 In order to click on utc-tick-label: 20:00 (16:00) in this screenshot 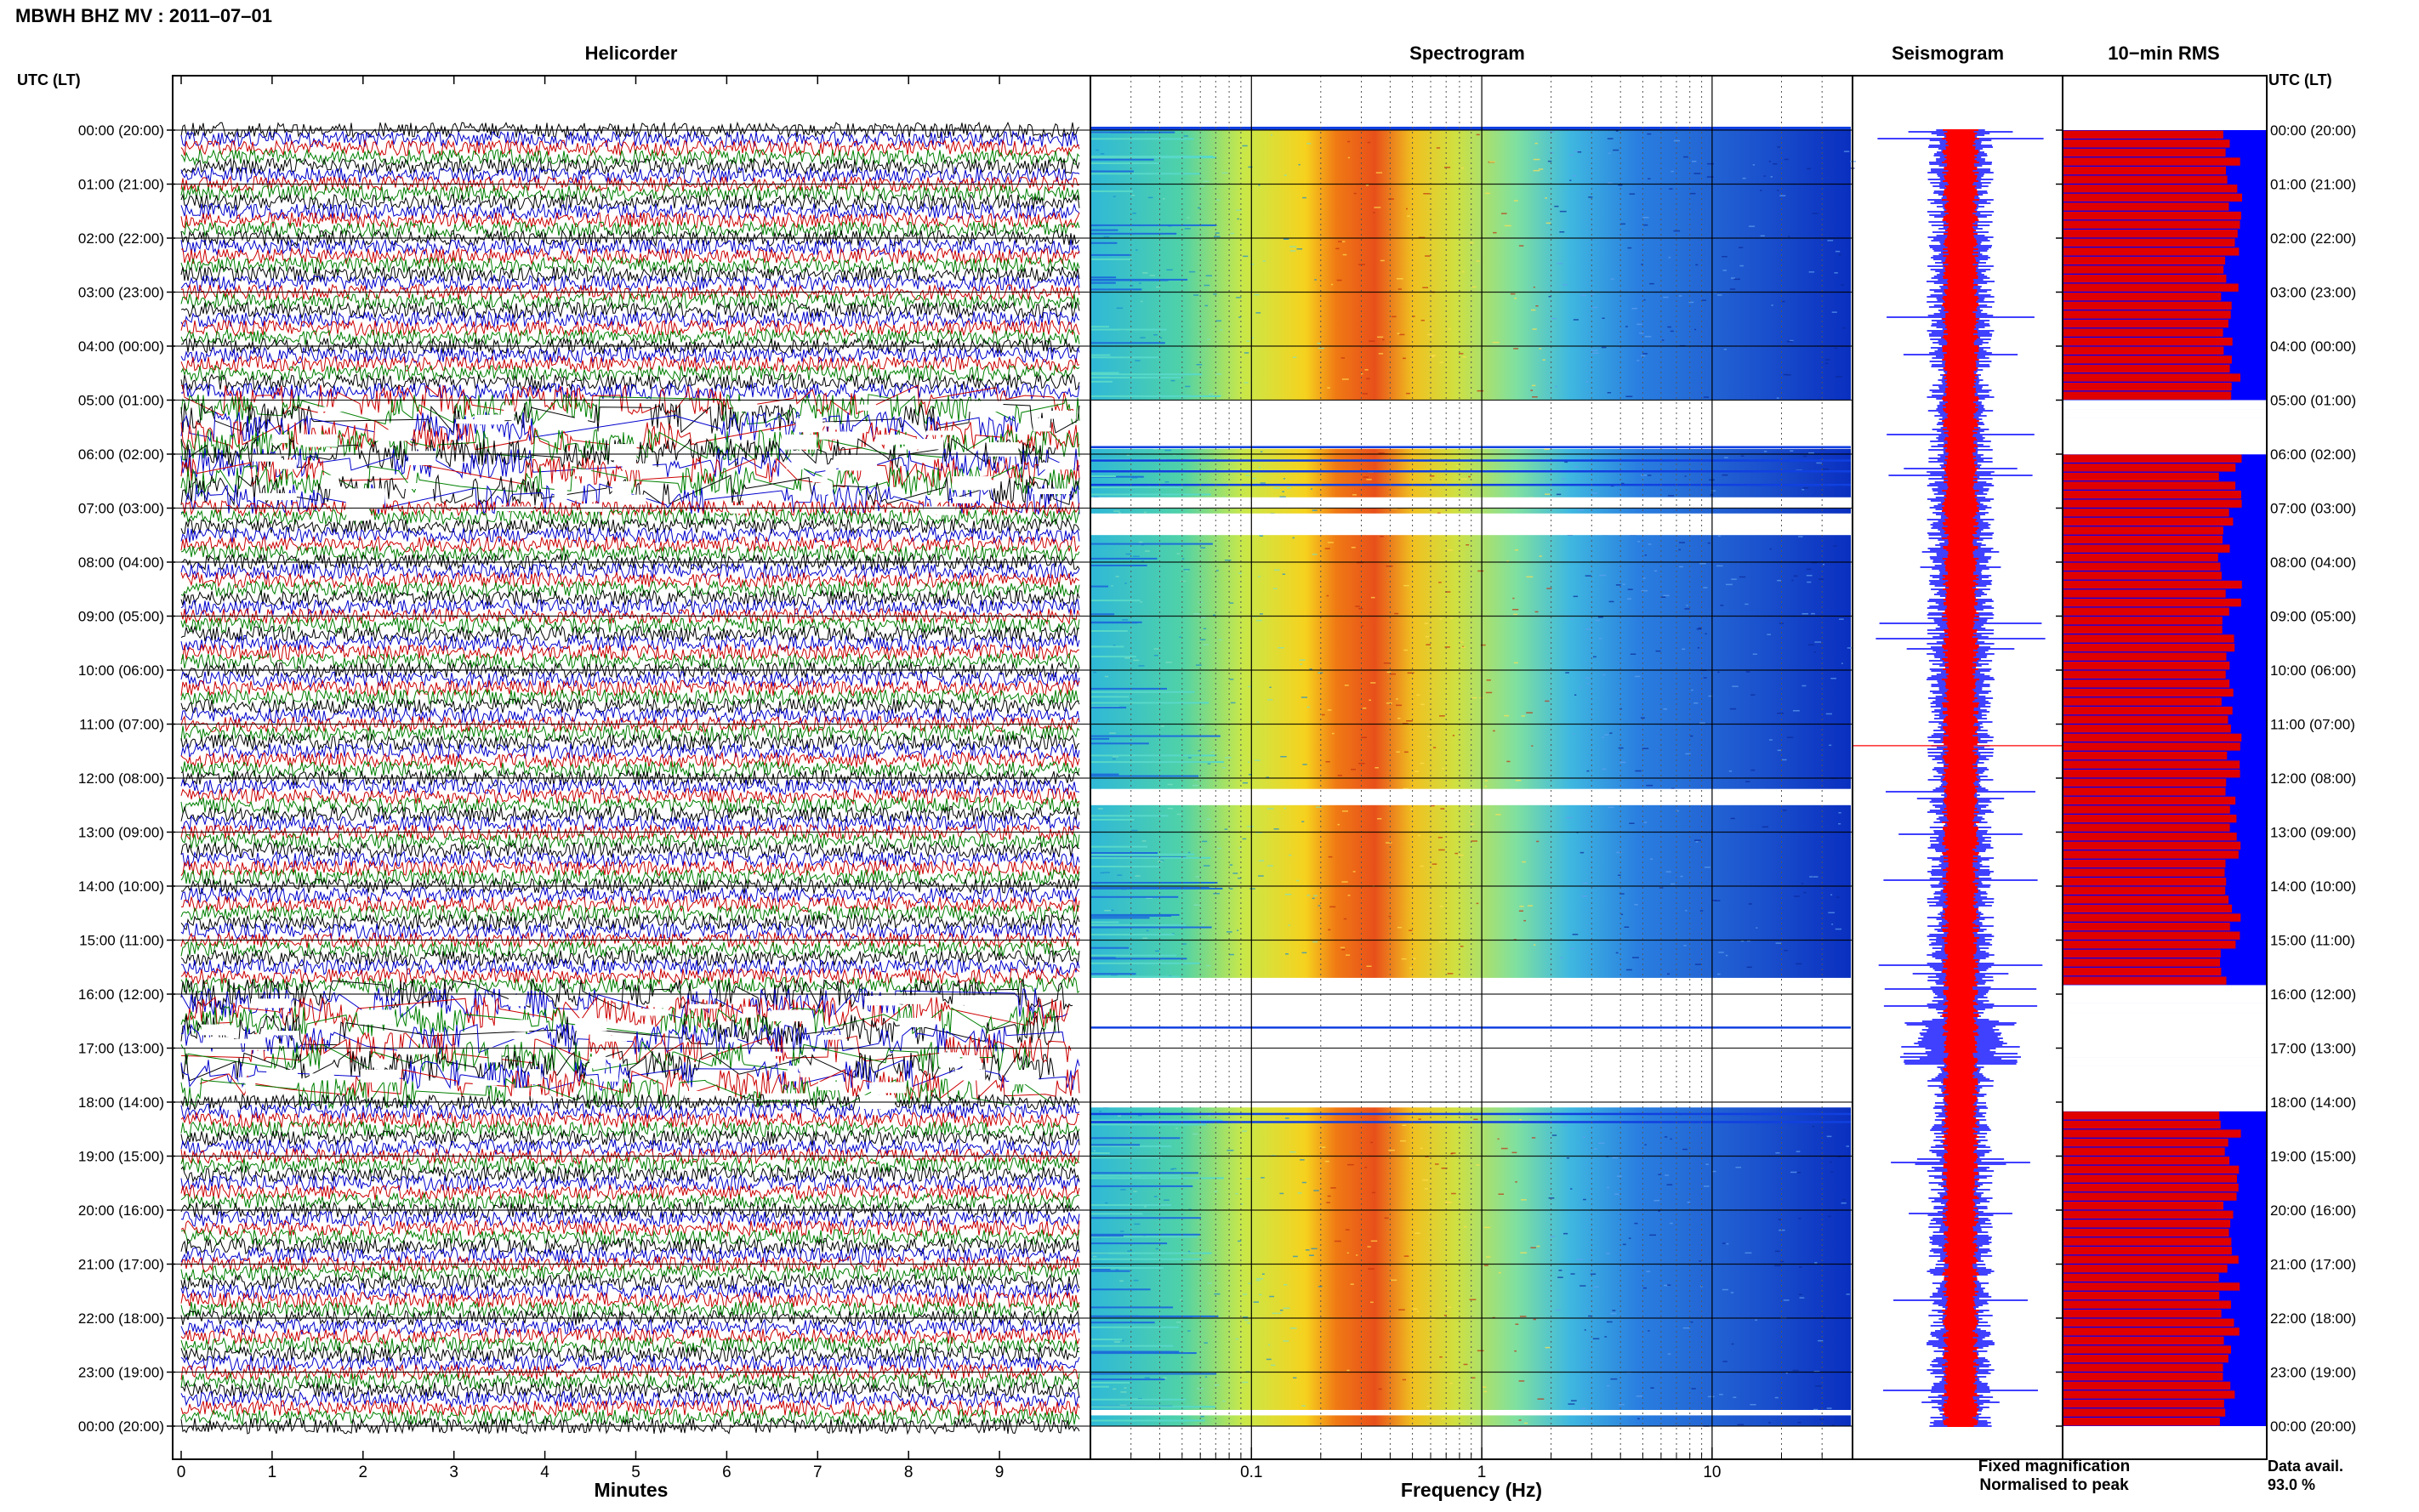, I will do `click(121, 1210)`.